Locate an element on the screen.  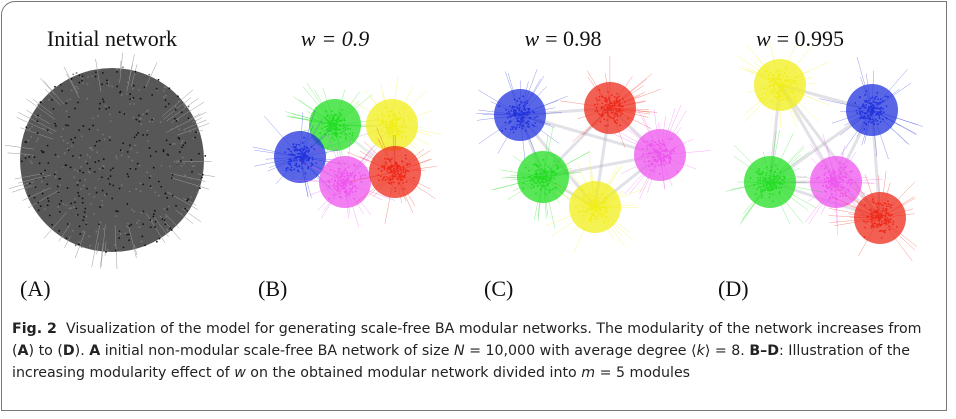
title-run: = 0.9 is located at coordinates (345, 38).